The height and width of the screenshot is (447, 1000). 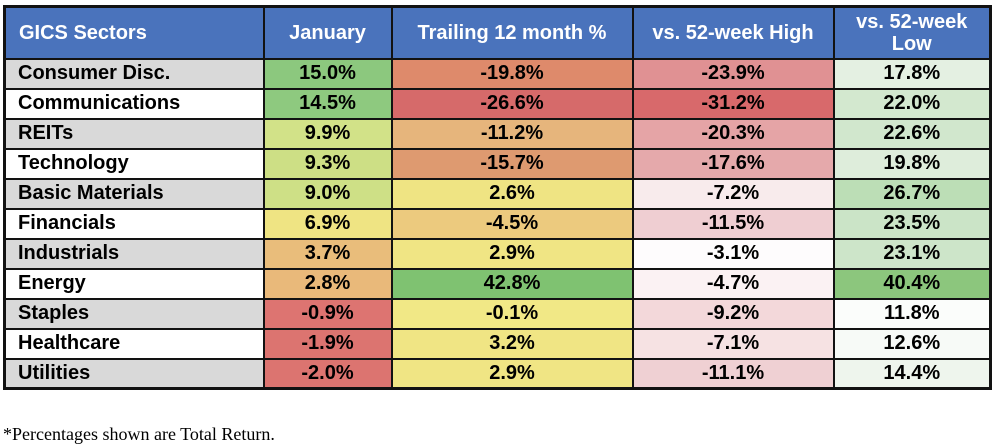 What do you see at coordinates (512, 133) in the screenshot?
I see `value-cell: -11.2%` at bounding box center [512, 133].